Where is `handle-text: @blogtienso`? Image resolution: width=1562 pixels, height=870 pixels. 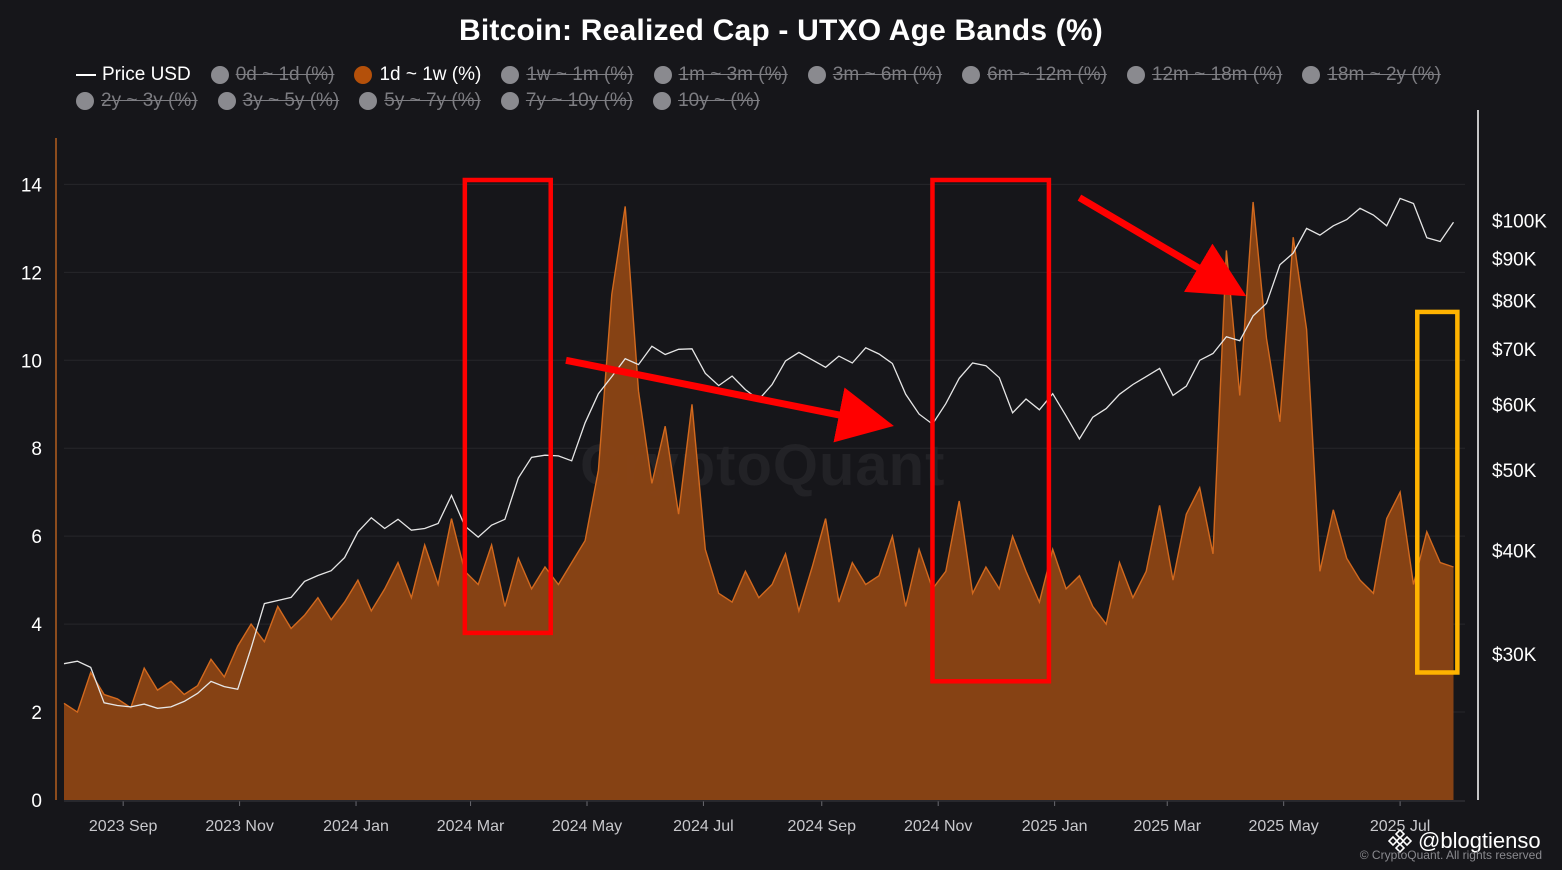 handle-text: @blogtienso is located at coordinates (1479, 840).